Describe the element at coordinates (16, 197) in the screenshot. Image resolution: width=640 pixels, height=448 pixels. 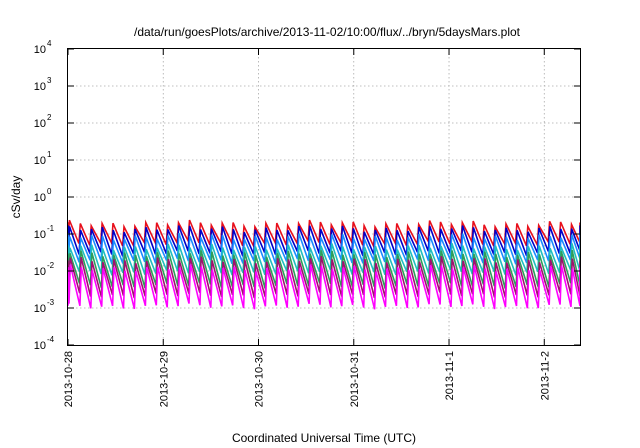
I see `y-axis-label: cSv/day` at that location.